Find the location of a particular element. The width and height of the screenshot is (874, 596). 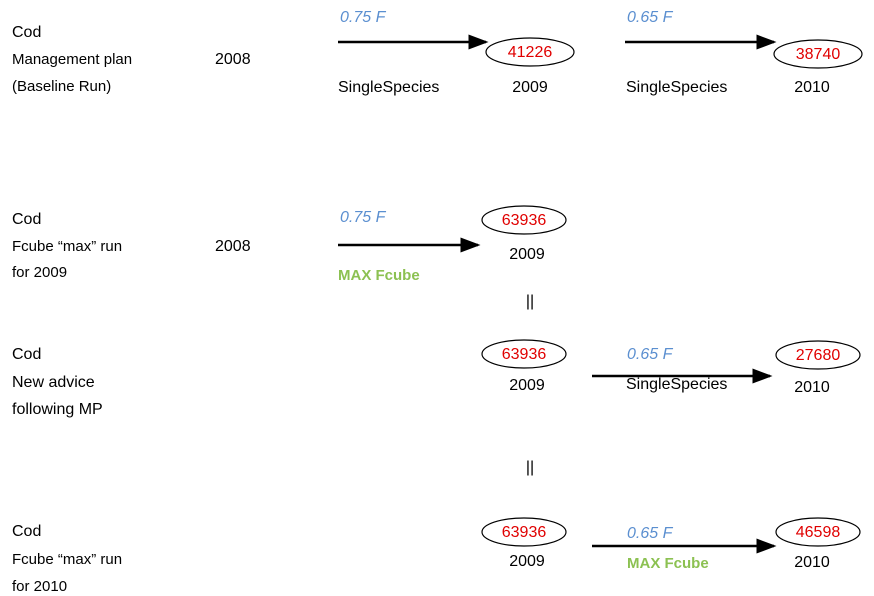

row-label: (Baseline Run) is located at coordinates (61, 86).